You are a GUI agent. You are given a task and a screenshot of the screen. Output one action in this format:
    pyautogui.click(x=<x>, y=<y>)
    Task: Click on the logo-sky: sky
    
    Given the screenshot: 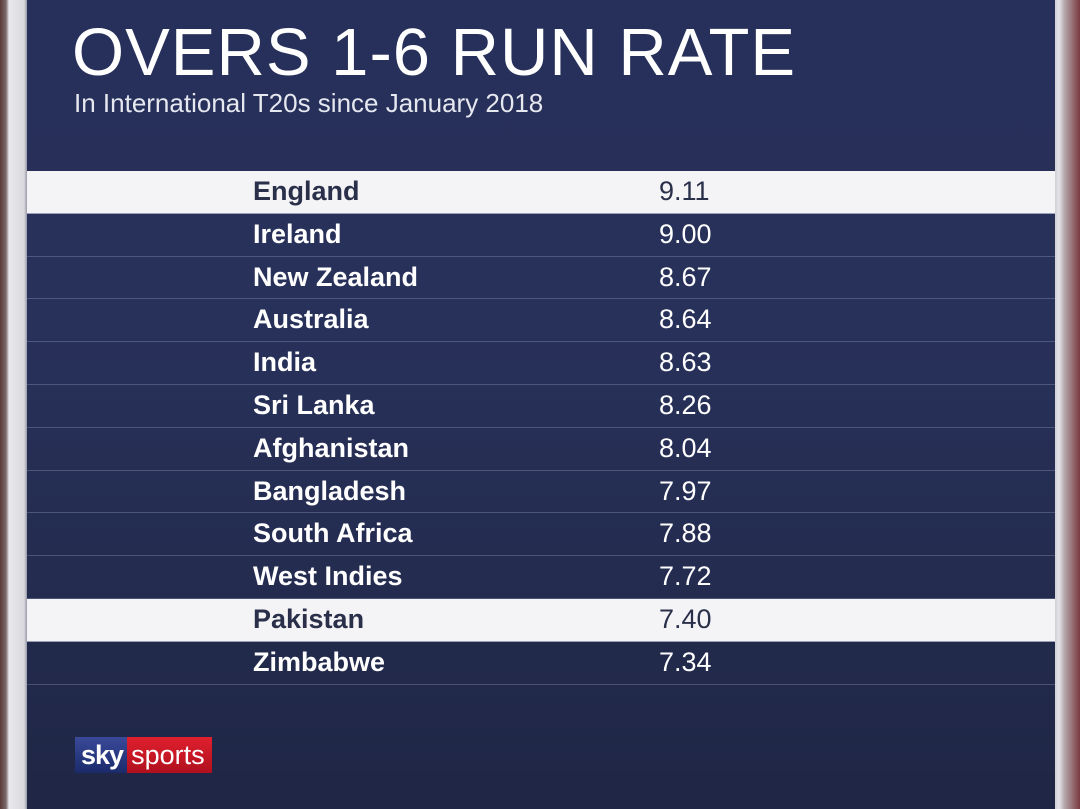 What is the action you would take?
    pyautogui.click(x=101, y=755)
    